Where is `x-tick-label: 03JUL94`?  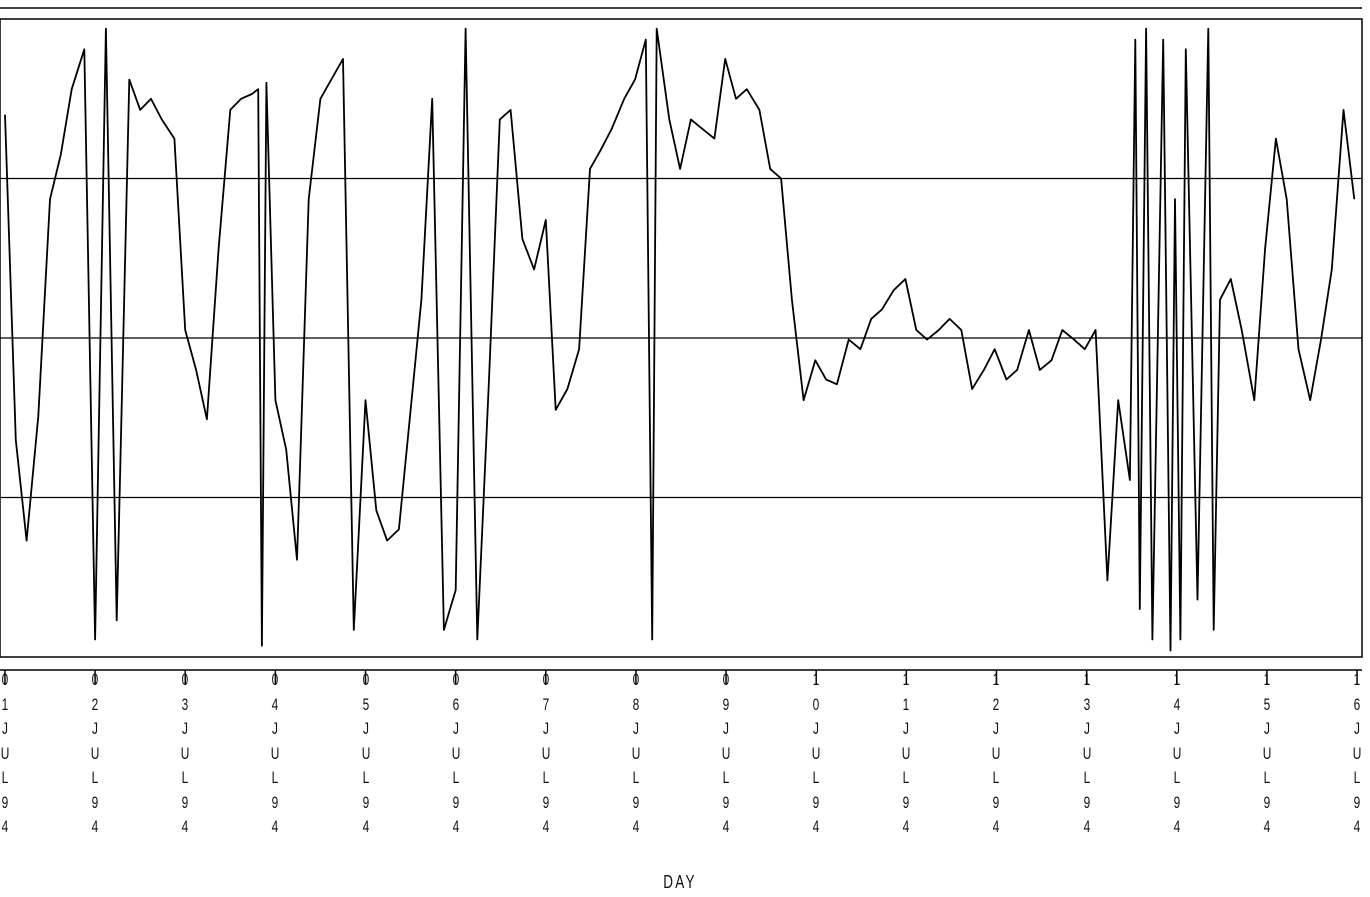 x-tick-label: 03JUL94 is located at coordinates (185, 753).